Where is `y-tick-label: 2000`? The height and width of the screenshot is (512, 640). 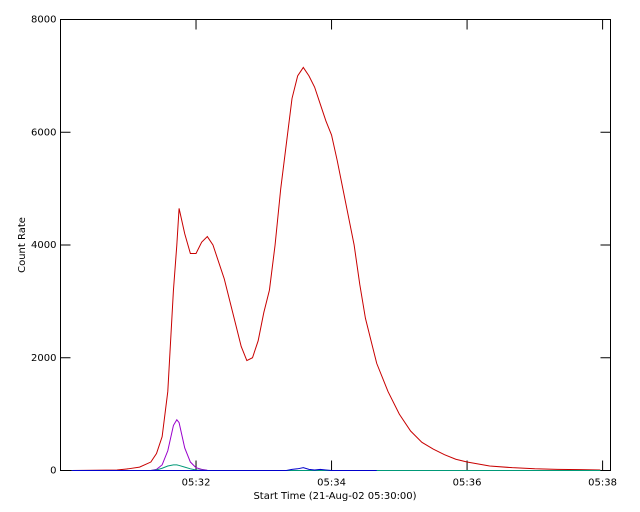 y-tick-label: 2000 is located at coordinates (43, 358).